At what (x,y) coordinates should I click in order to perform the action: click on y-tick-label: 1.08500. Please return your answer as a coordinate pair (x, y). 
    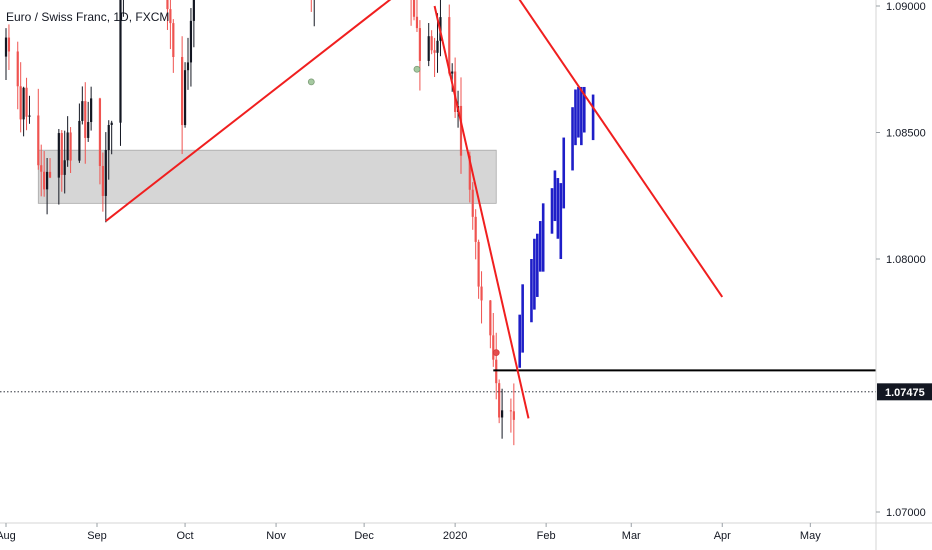
    Looking at the image, I should click on (906, 134).